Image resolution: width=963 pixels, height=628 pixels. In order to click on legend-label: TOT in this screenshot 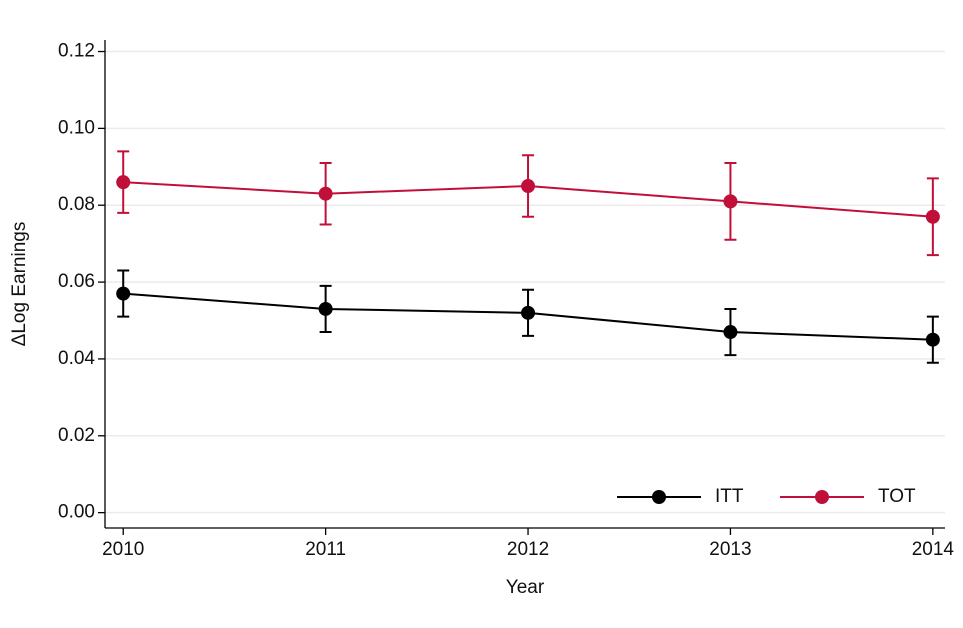, I will do `click(897, 496)`.